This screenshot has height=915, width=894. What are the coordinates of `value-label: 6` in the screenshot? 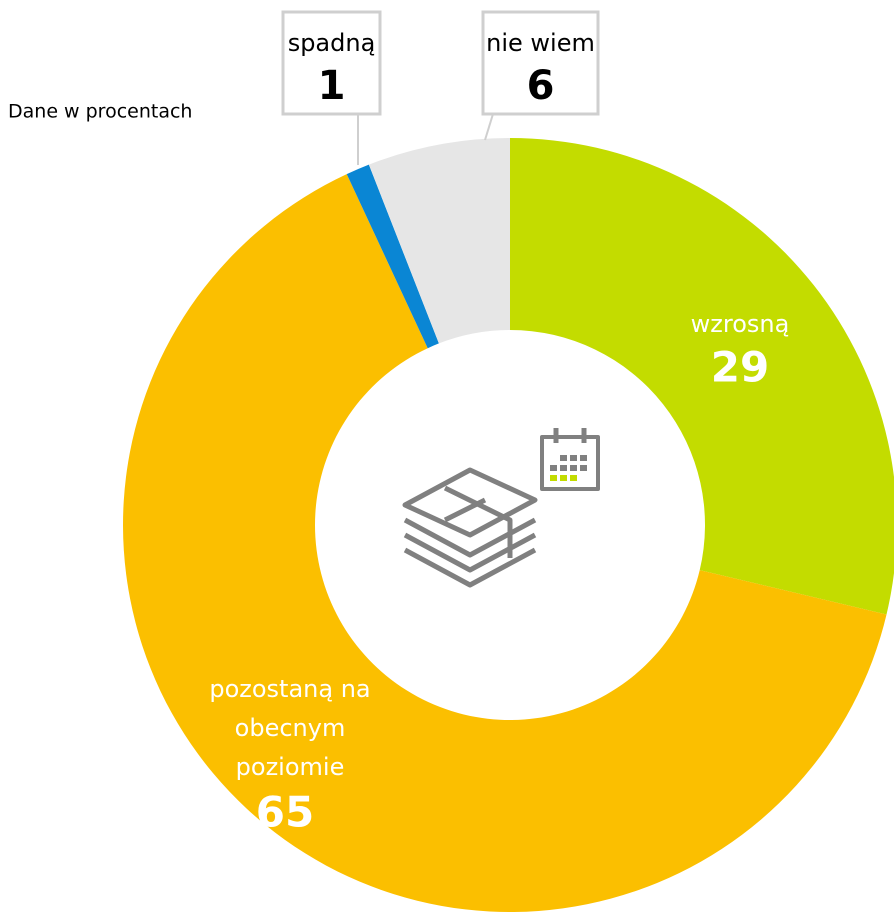 It's located at (541, 86).